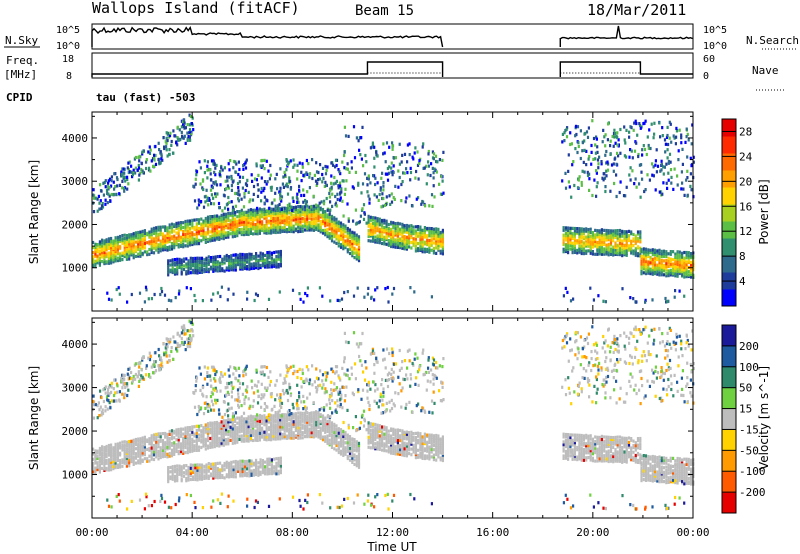  Describe the element at coordinates (69, 76) in the screenshot. I see `freq-tick-low: 8` at that location.